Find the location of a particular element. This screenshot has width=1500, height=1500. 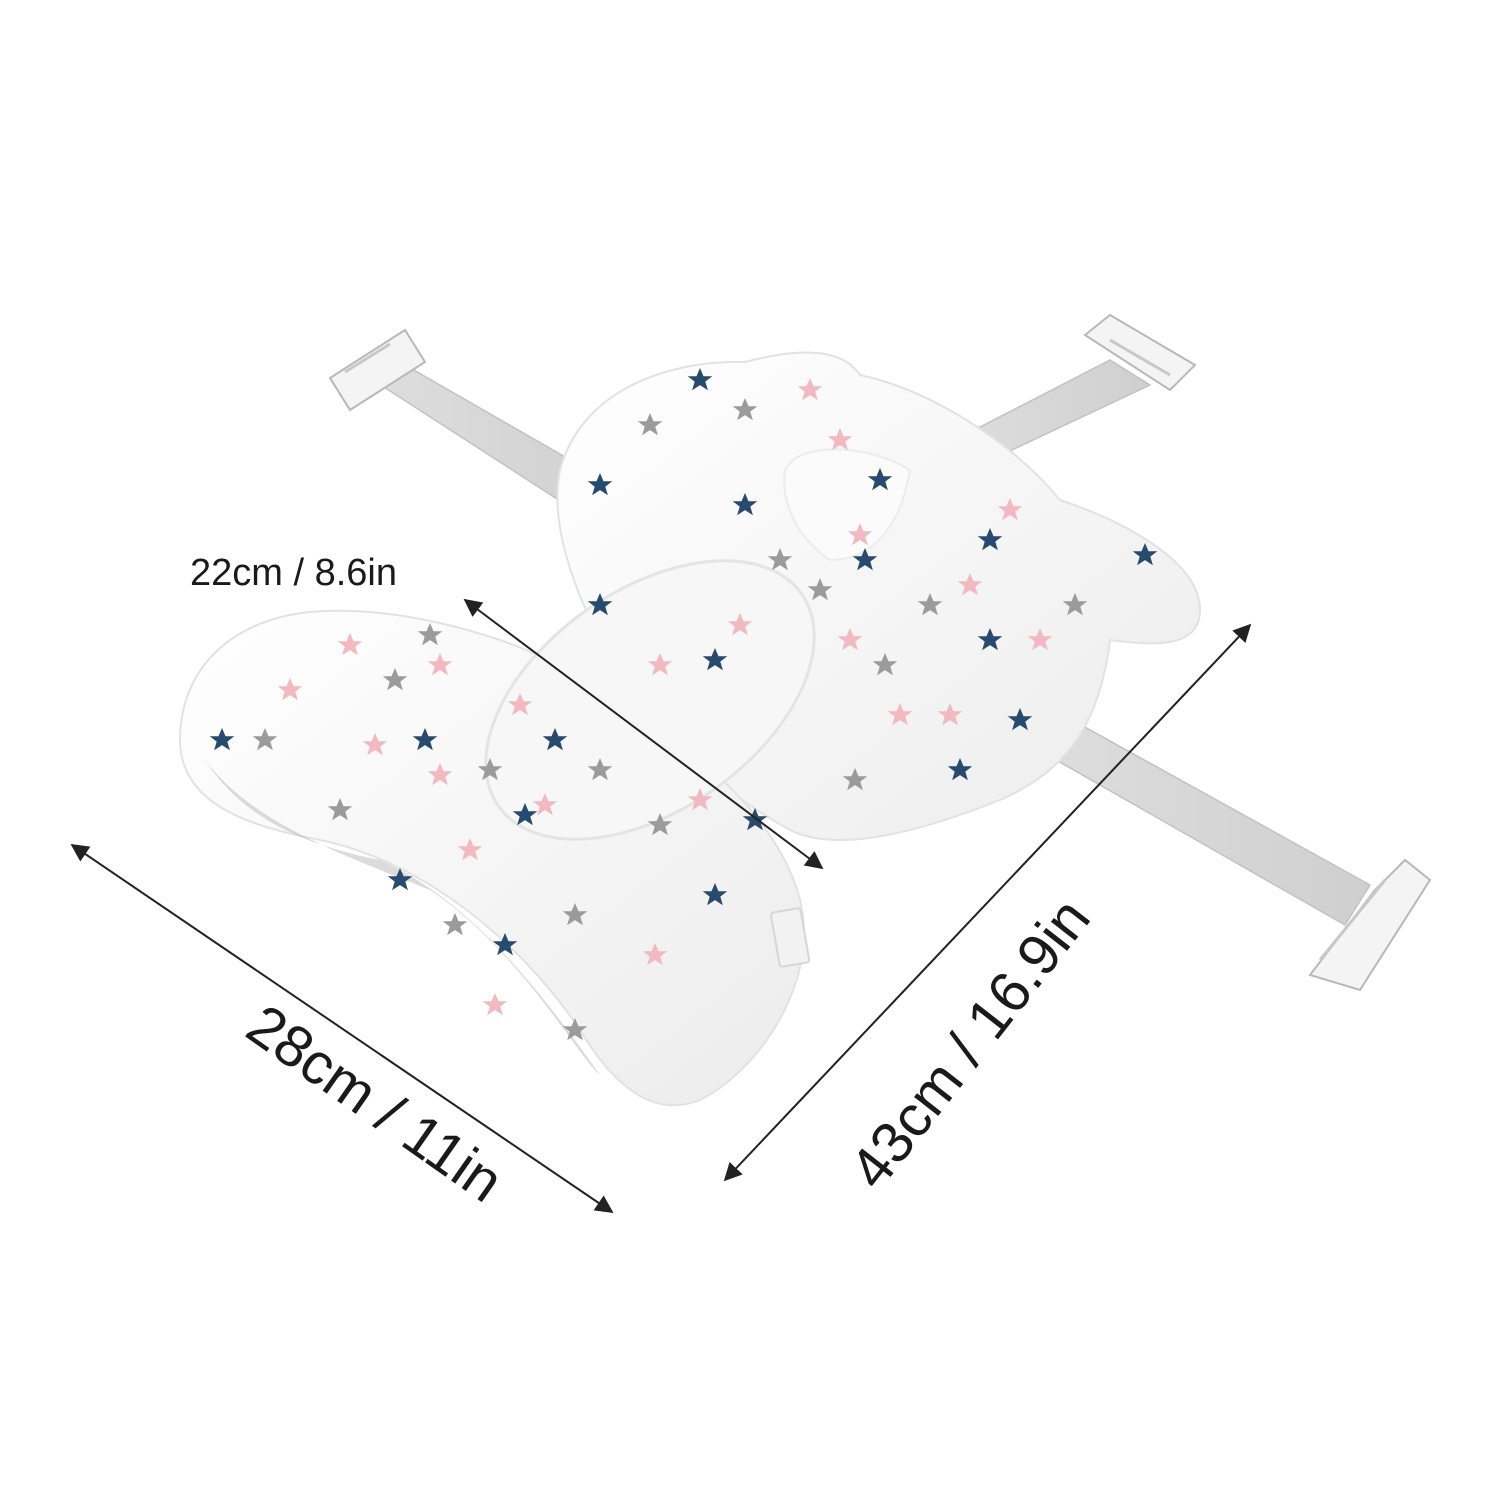

width-dimension-label: 22cm / 8.6in is located at coordinates (293, 573).